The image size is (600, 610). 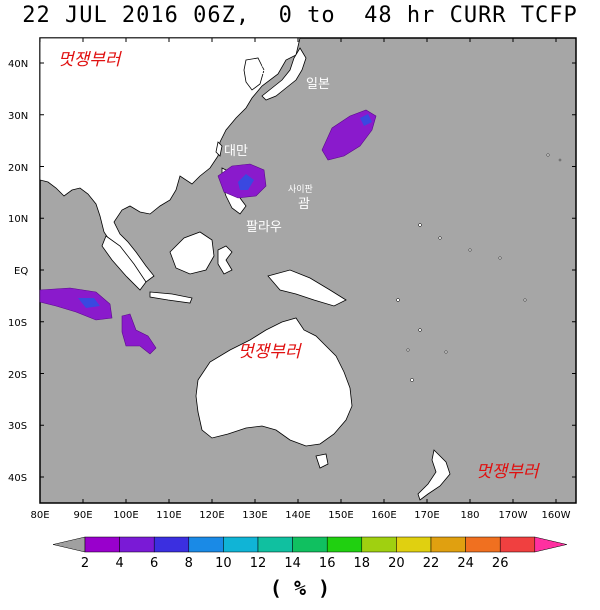 What do you see at coordinates (258, 563) in the screenshot?
I see `colorbar-label: 12` at bounding box center [258, 563].